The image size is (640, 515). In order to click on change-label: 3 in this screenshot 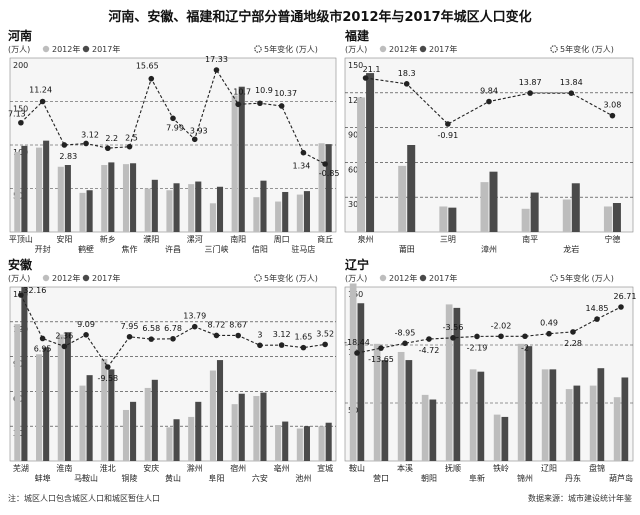, I will do `click(259, 334)`.